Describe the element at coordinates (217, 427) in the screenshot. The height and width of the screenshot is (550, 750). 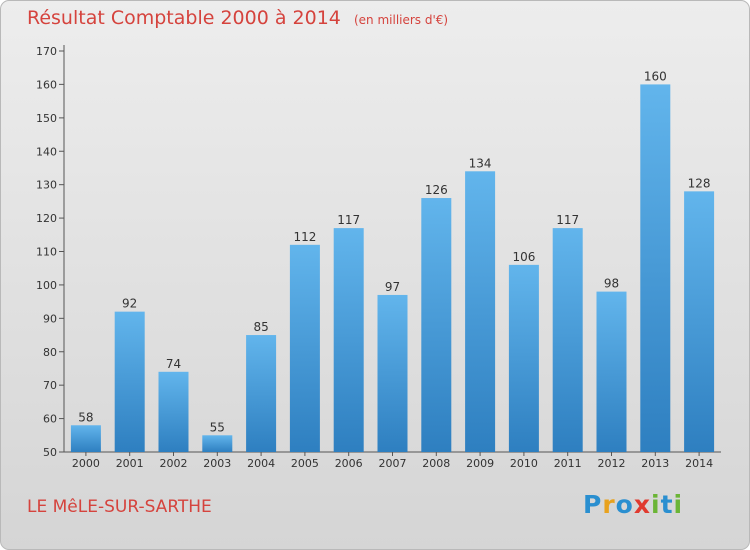
I see `data-label: 55` at that location.